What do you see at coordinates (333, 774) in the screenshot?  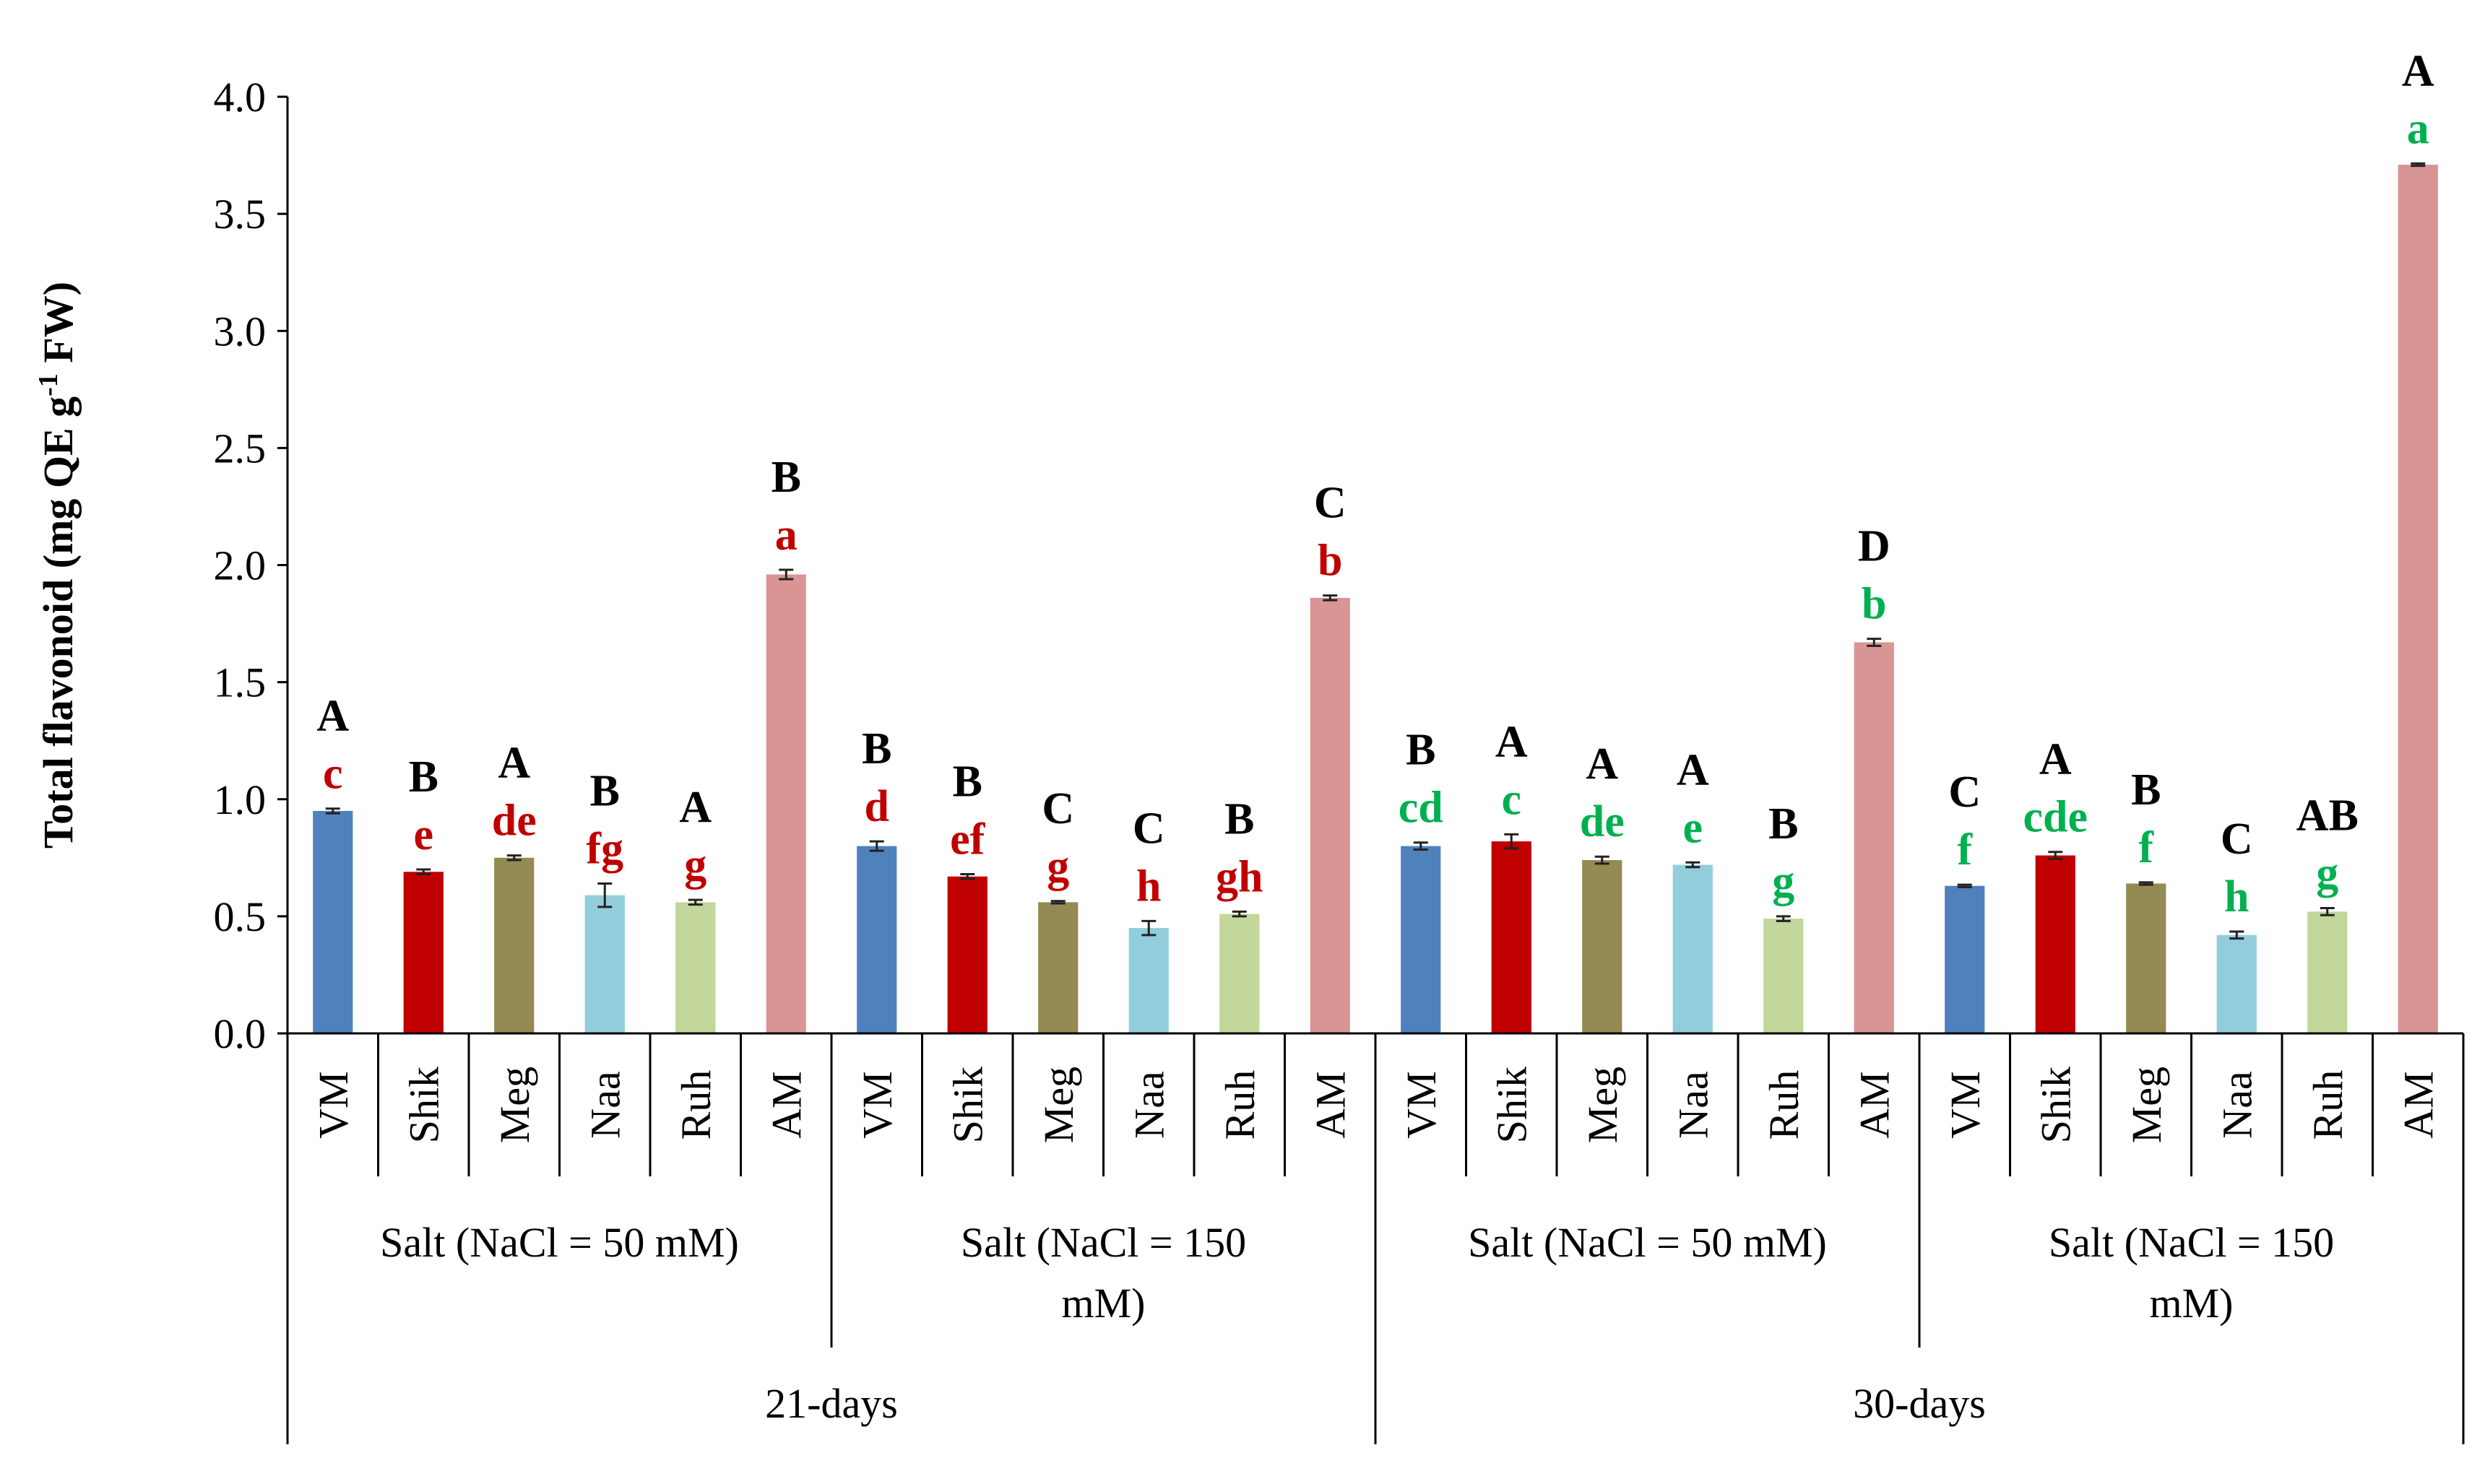 I see `lower-significance-letter: c` at bounding box center [333, 774].